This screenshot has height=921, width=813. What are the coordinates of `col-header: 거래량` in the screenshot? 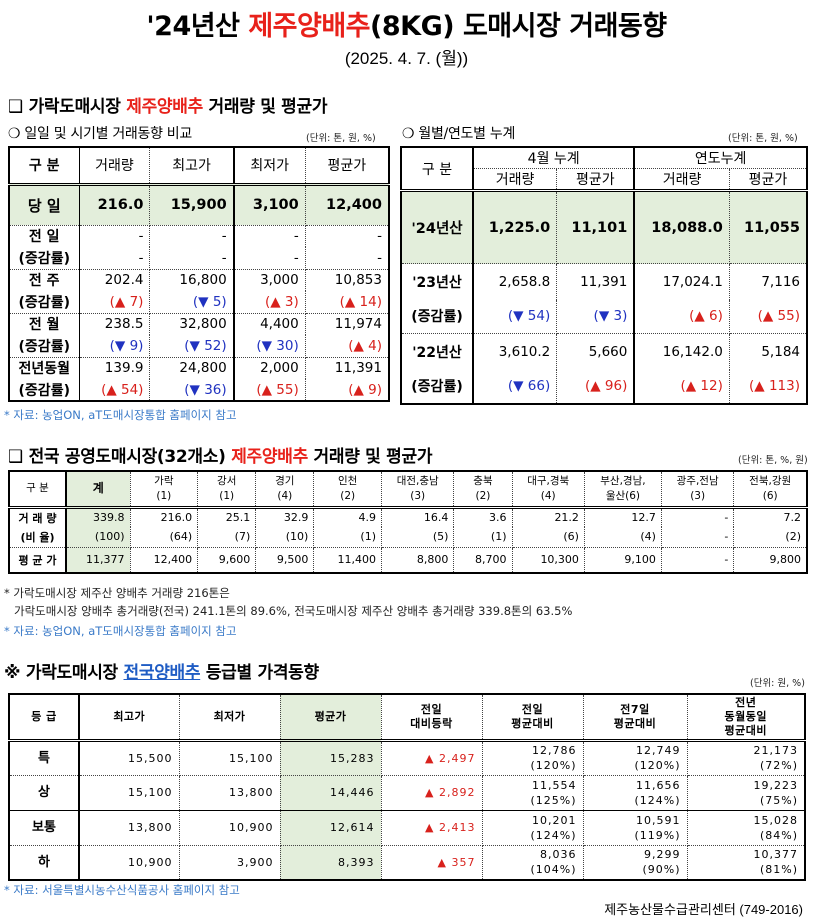 It's located at (114, 165).